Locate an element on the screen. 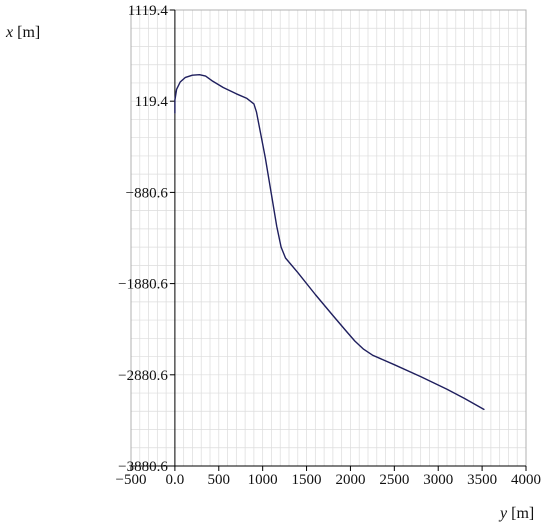  x-axis-label: y [m] is located at coordinates (516, 513).